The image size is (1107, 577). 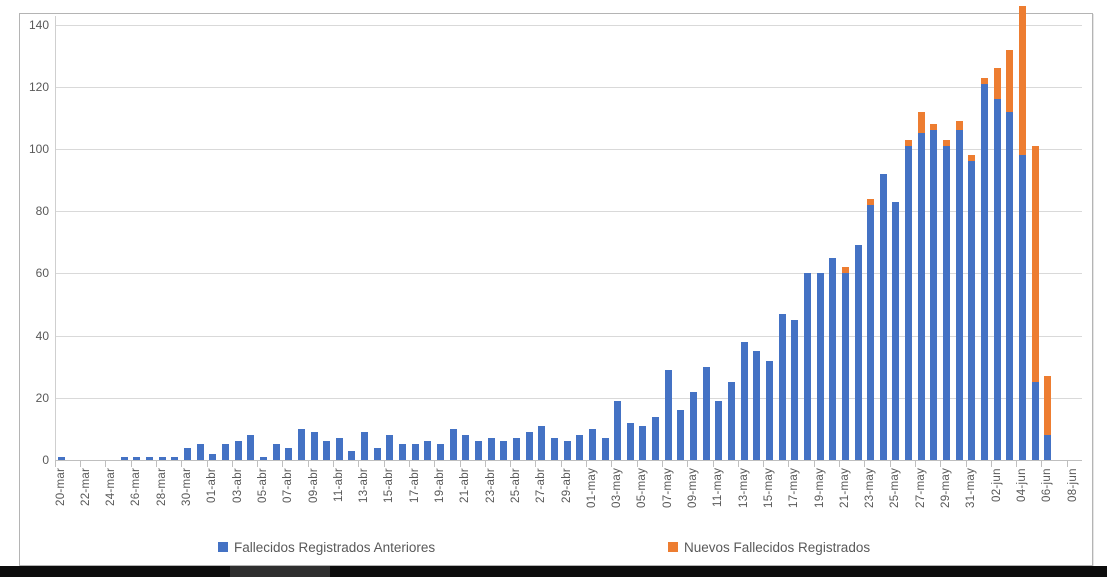 I want to click on x-axis-label: 11-may, so click(x=718, y=488).